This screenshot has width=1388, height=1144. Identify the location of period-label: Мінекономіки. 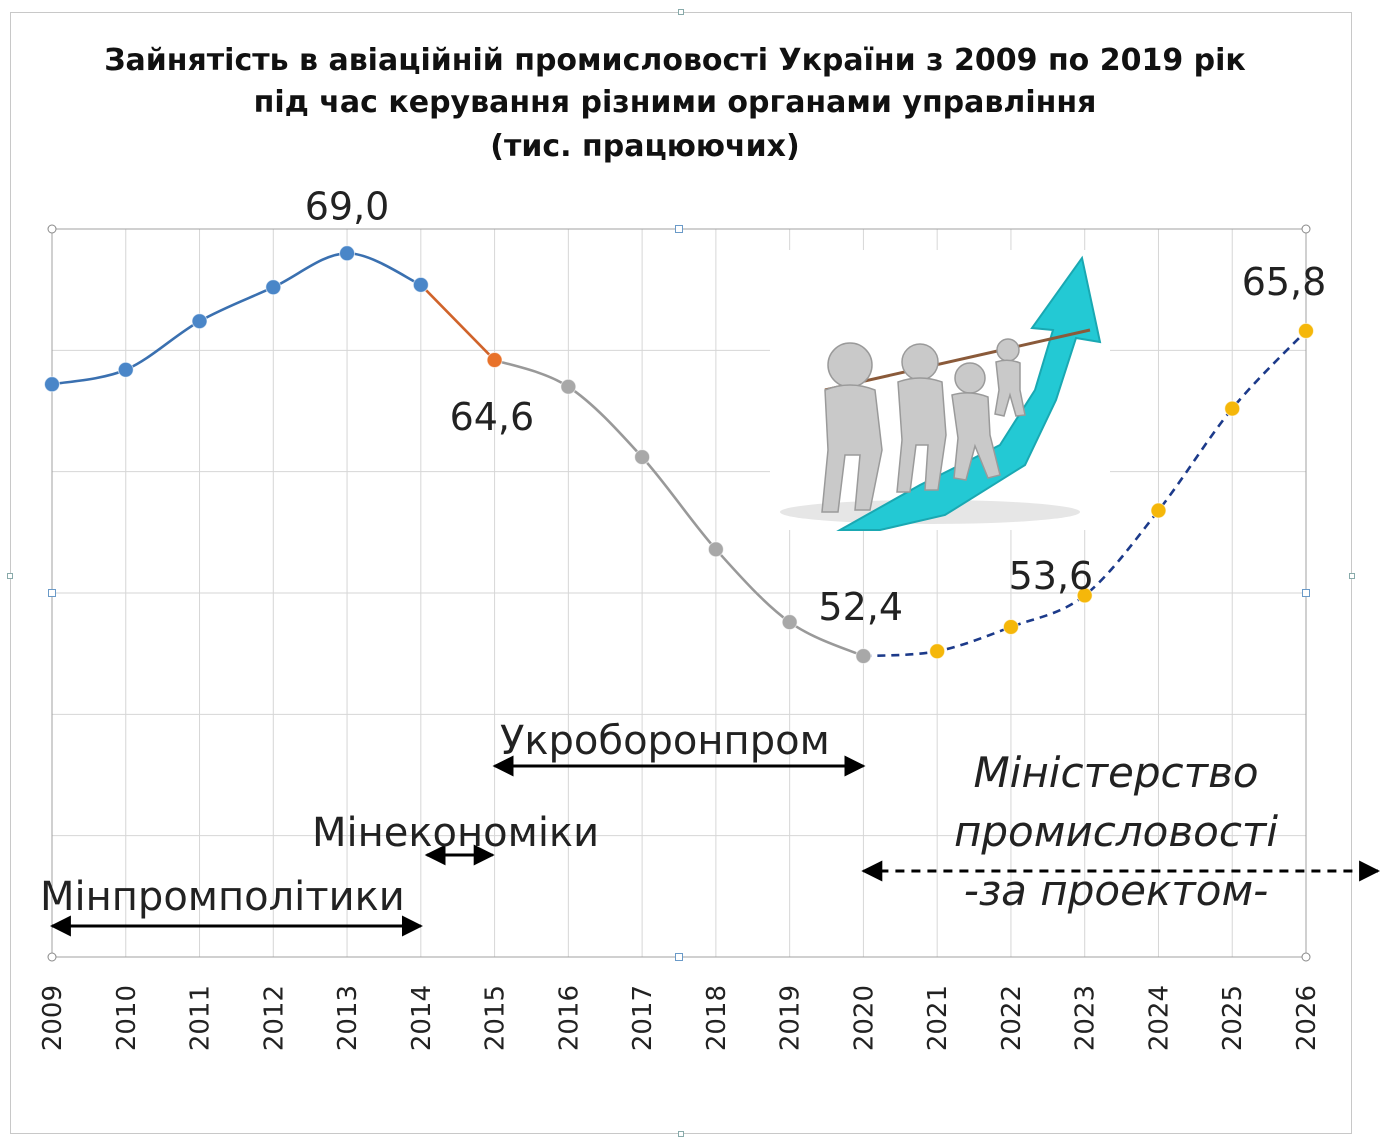
(455, 833).